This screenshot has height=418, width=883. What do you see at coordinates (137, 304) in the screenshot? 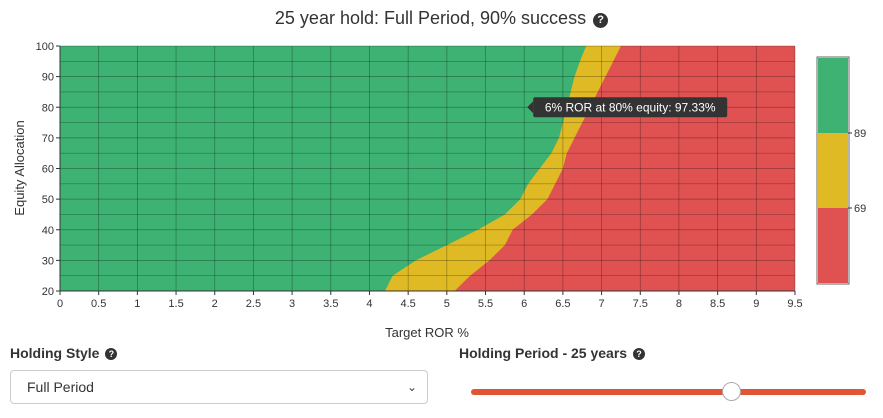
I see `x-tick-label: 1` at bounding box center [137, 304].